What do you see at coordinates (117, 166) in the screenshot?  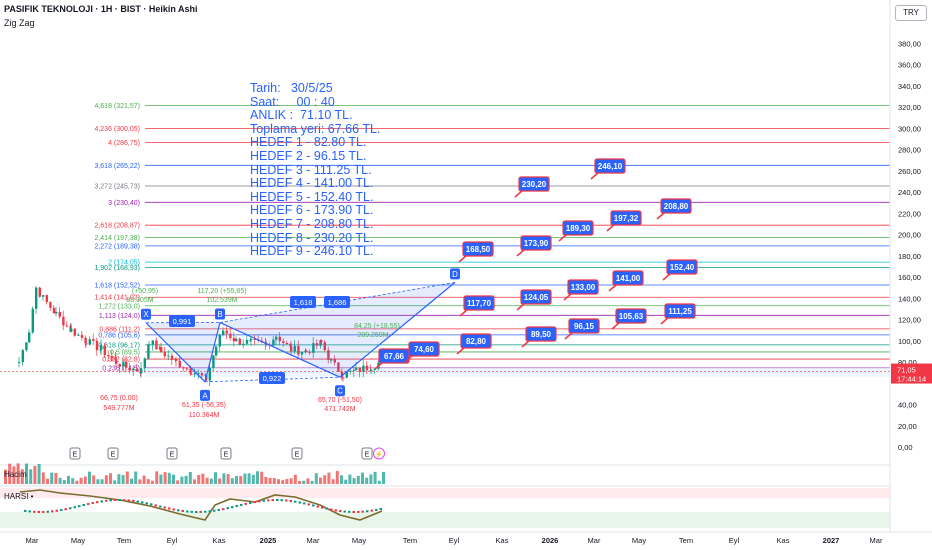 I see `fib-label: 3,618 (265,22)` at bounding box center [117, 166].